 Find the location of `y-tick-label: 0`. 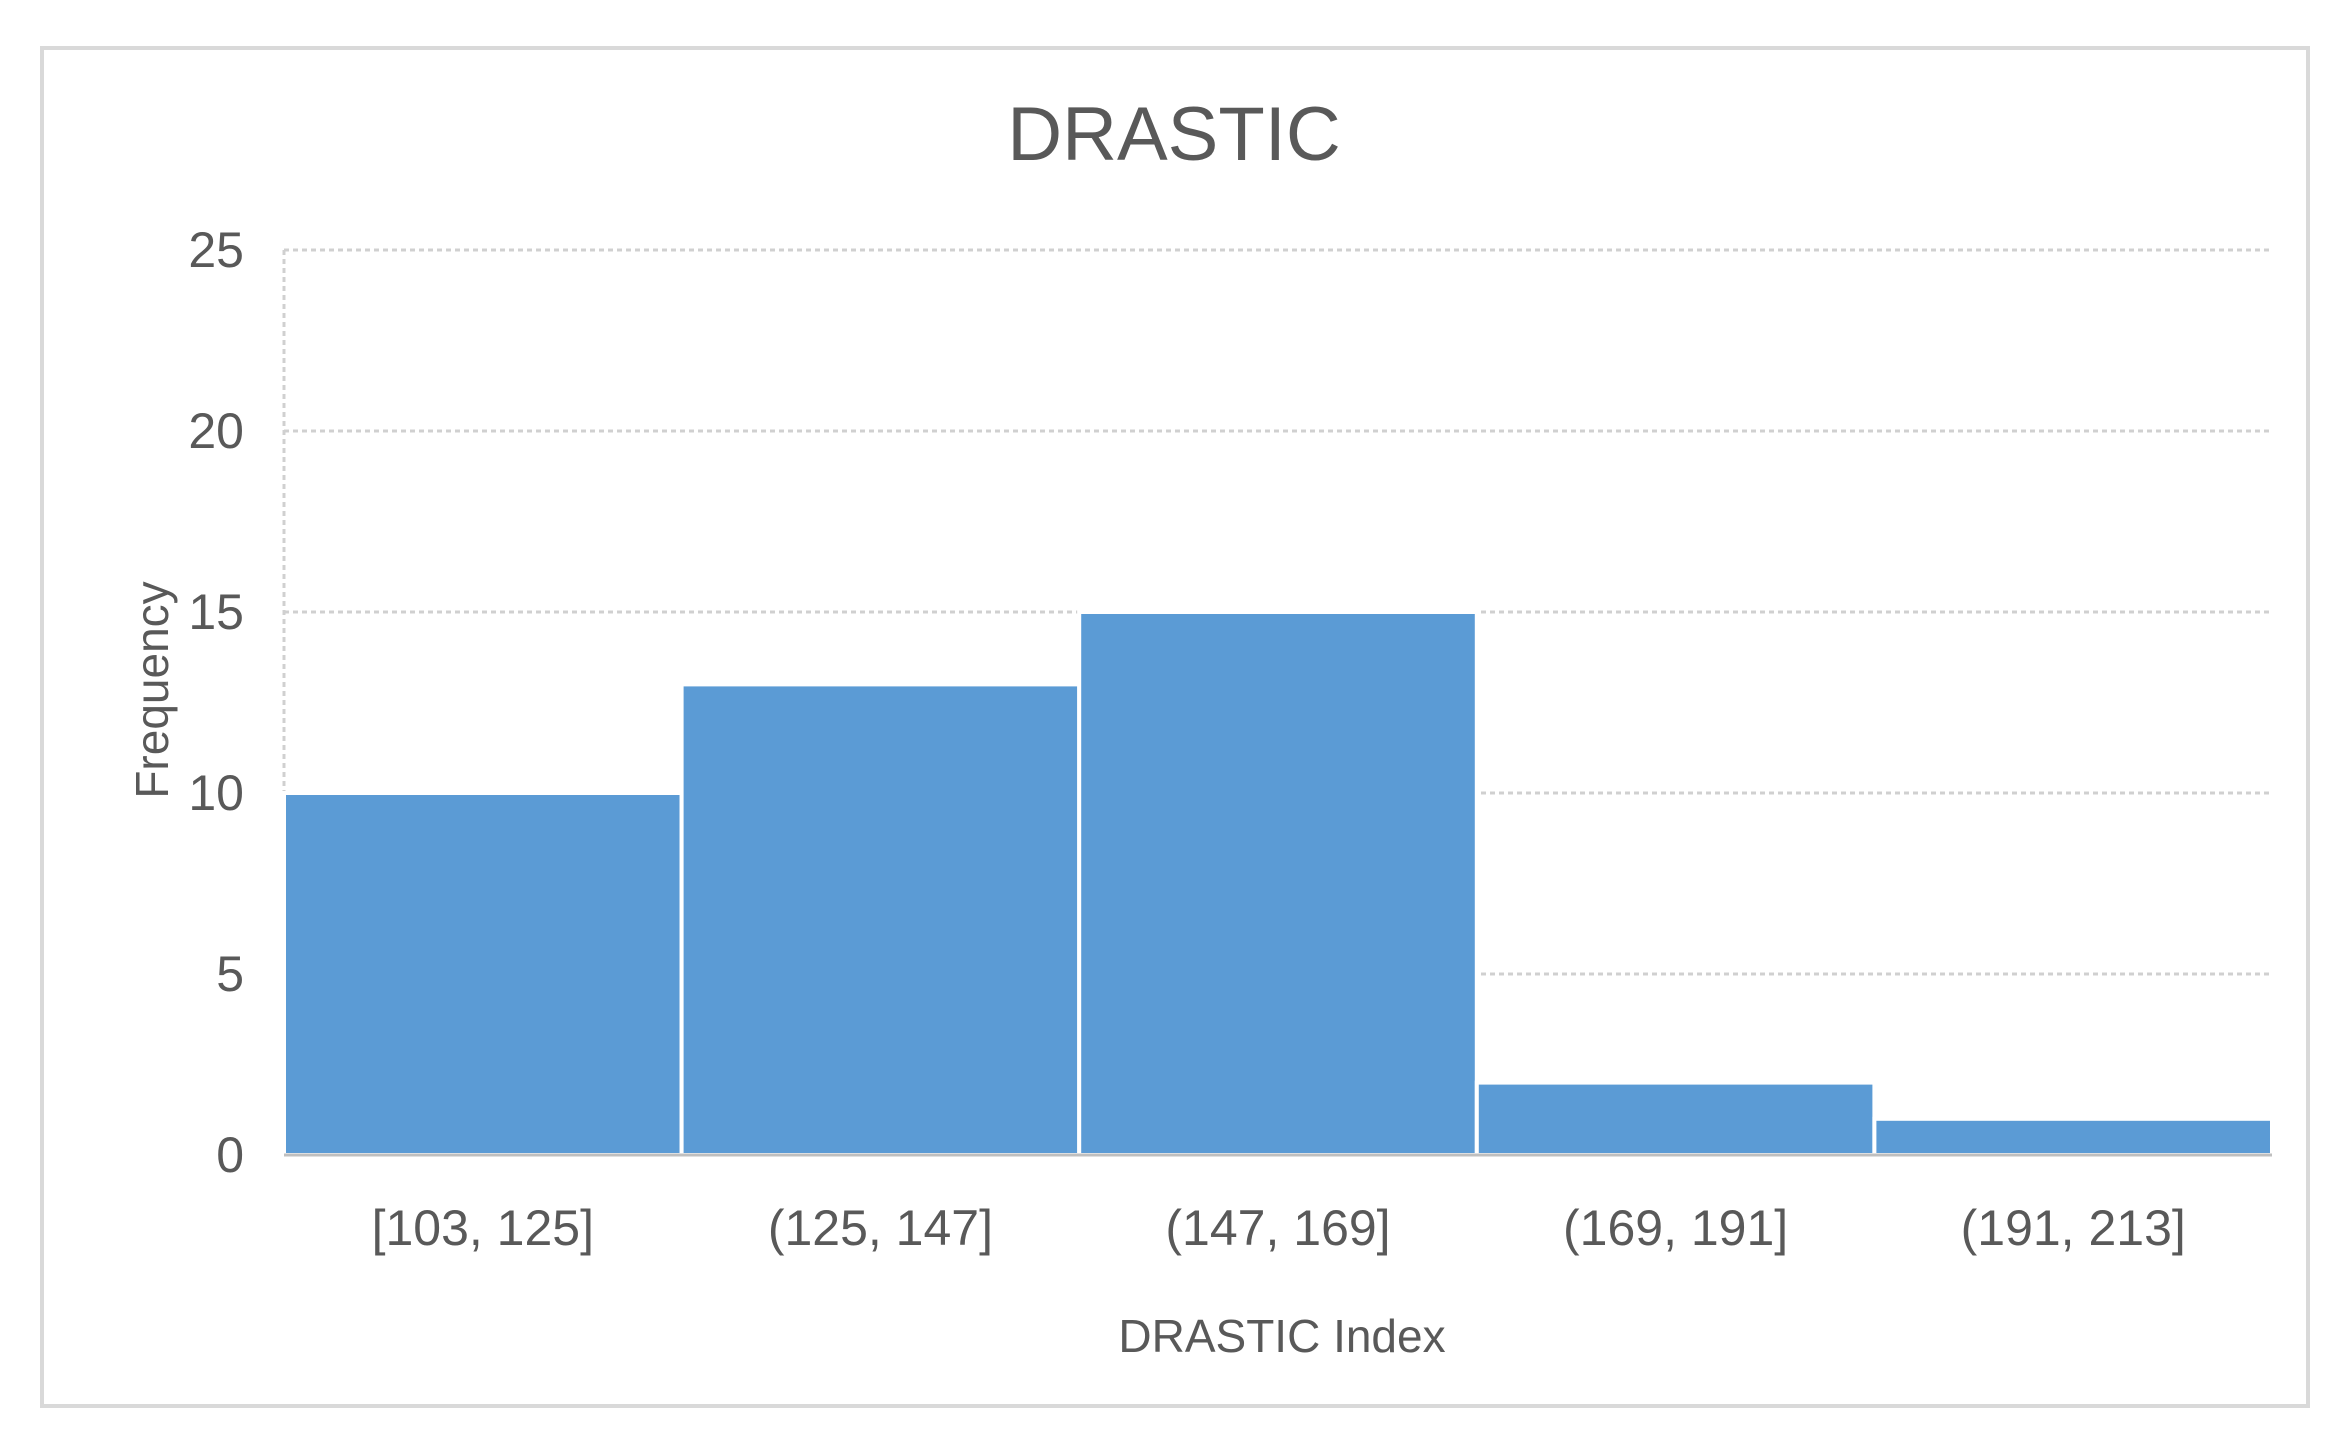

y-tick-label: 0 is located at coordinates (230, 1155).